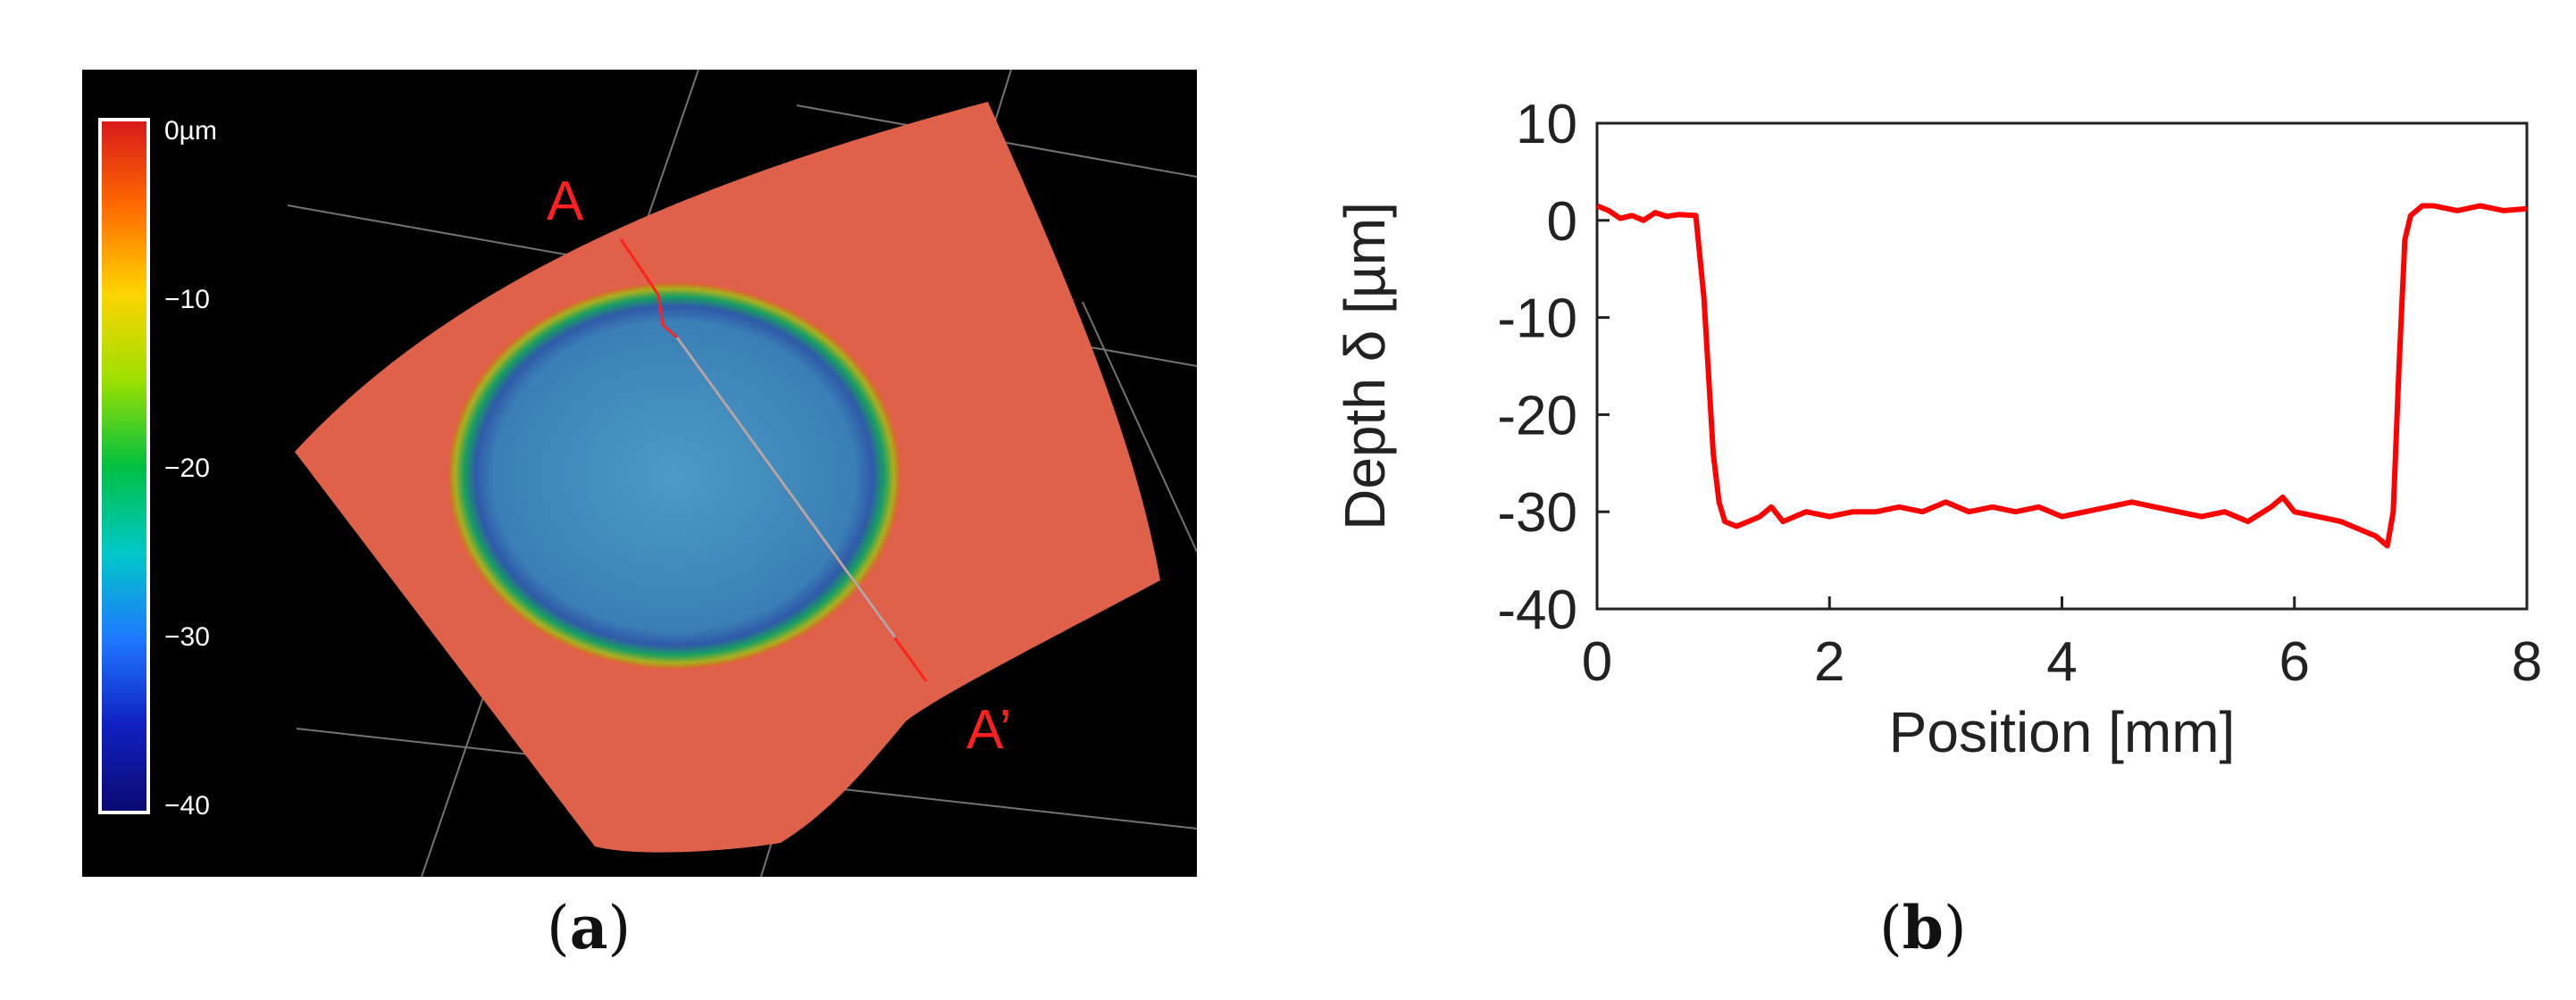 Image resolution: width=2576 pixels, height=1000 pixels. Describe the element at coordinates (1562, 222) in the screenshot. I see `y-tick-label: 0` at that location.